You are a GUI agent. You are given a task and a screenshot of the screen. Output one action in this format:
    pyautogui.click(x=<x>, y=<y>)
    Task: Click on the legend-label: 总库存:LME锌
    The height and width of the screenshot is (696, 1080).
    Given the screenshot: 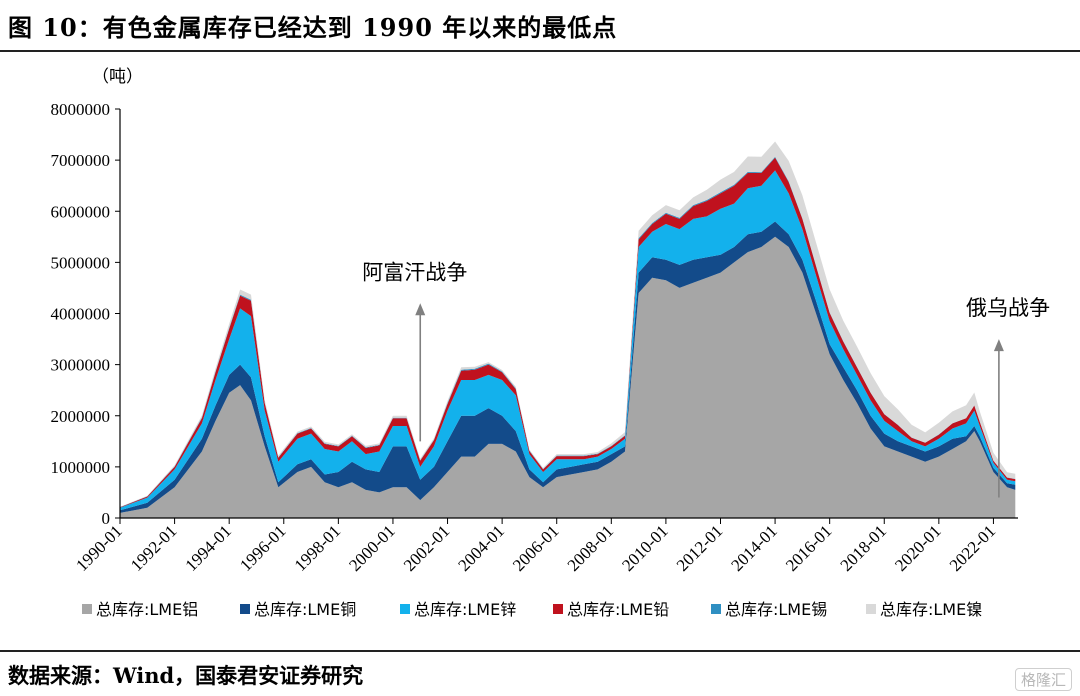 What is the action you would take?
    pyautogui.click(x=465, y=609)
    